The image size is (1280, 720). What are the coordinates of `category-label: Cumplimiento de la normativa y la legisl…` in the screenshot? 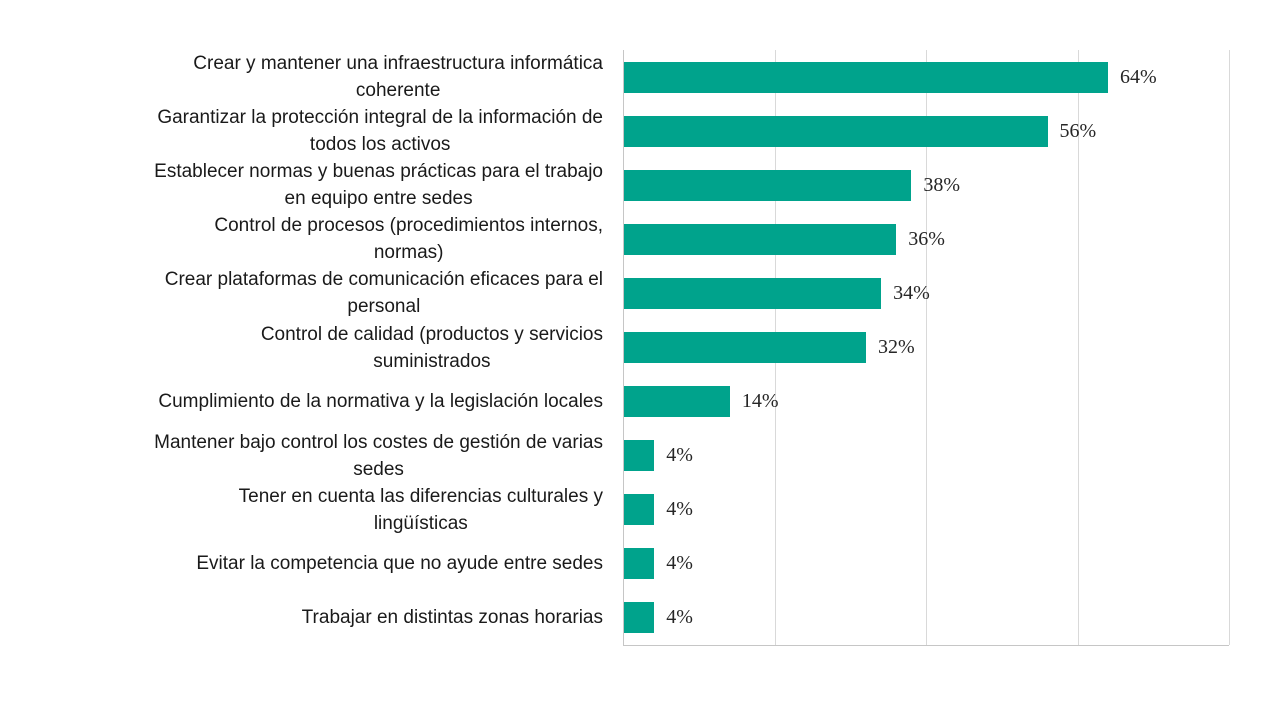 It's located at (380, 402).